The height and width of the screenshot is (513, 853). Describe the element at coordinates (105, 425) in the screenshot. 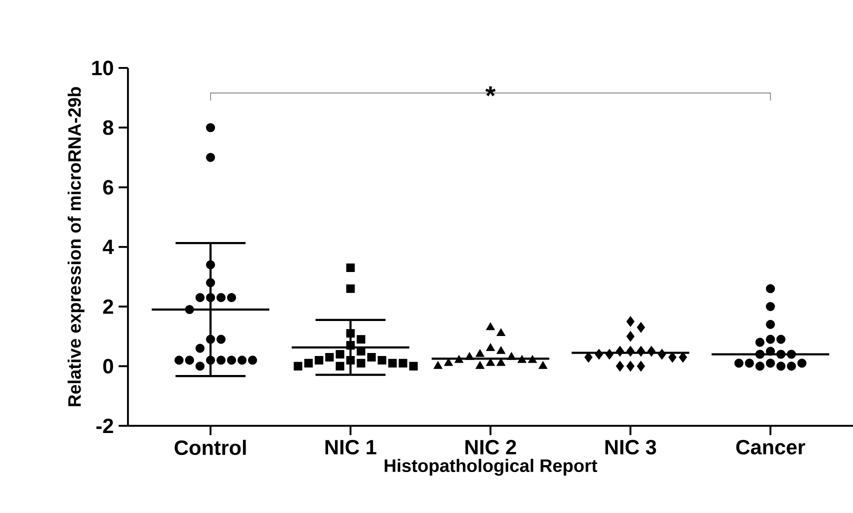

I see `y-tick-label: -2` at that location.